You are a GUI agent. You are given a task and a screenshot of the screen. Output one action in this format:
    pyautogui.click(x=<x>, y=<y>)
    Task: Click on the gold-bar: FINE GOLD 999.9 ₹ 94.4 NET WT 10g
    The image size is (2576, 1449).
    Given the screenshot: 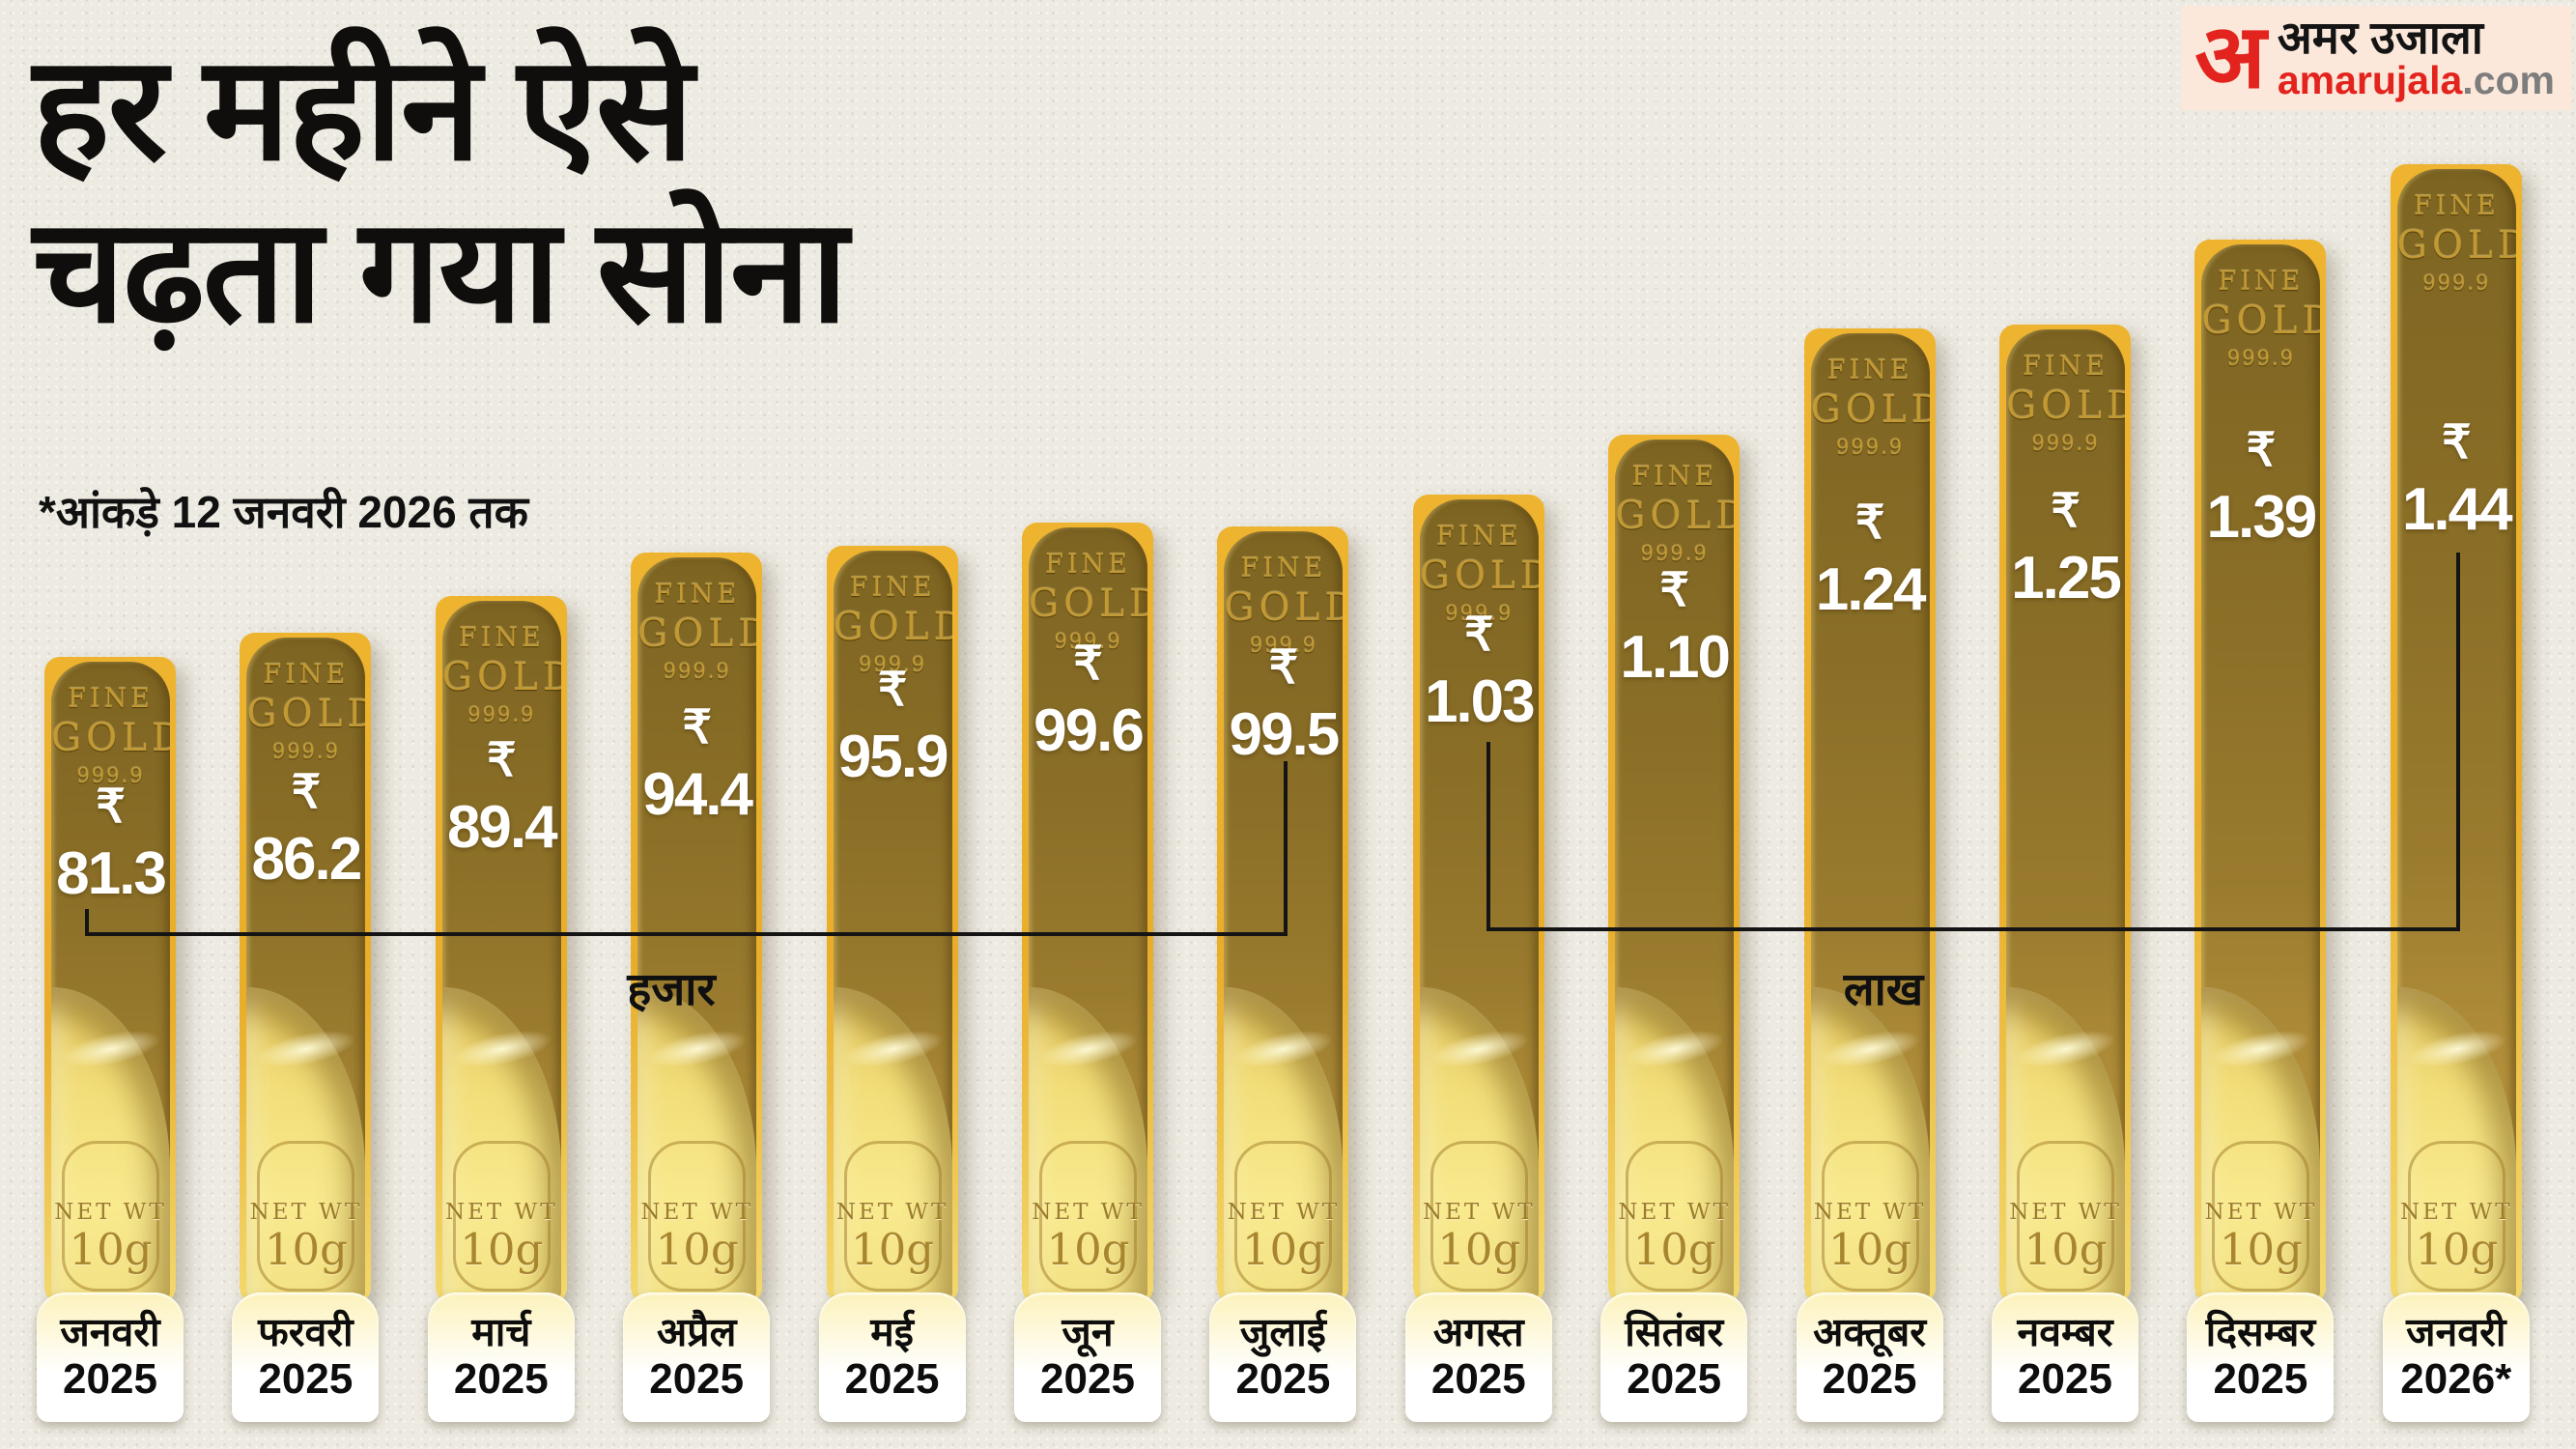 What is the action you would take?
    pyautogui.click(x=697, y=929)
    